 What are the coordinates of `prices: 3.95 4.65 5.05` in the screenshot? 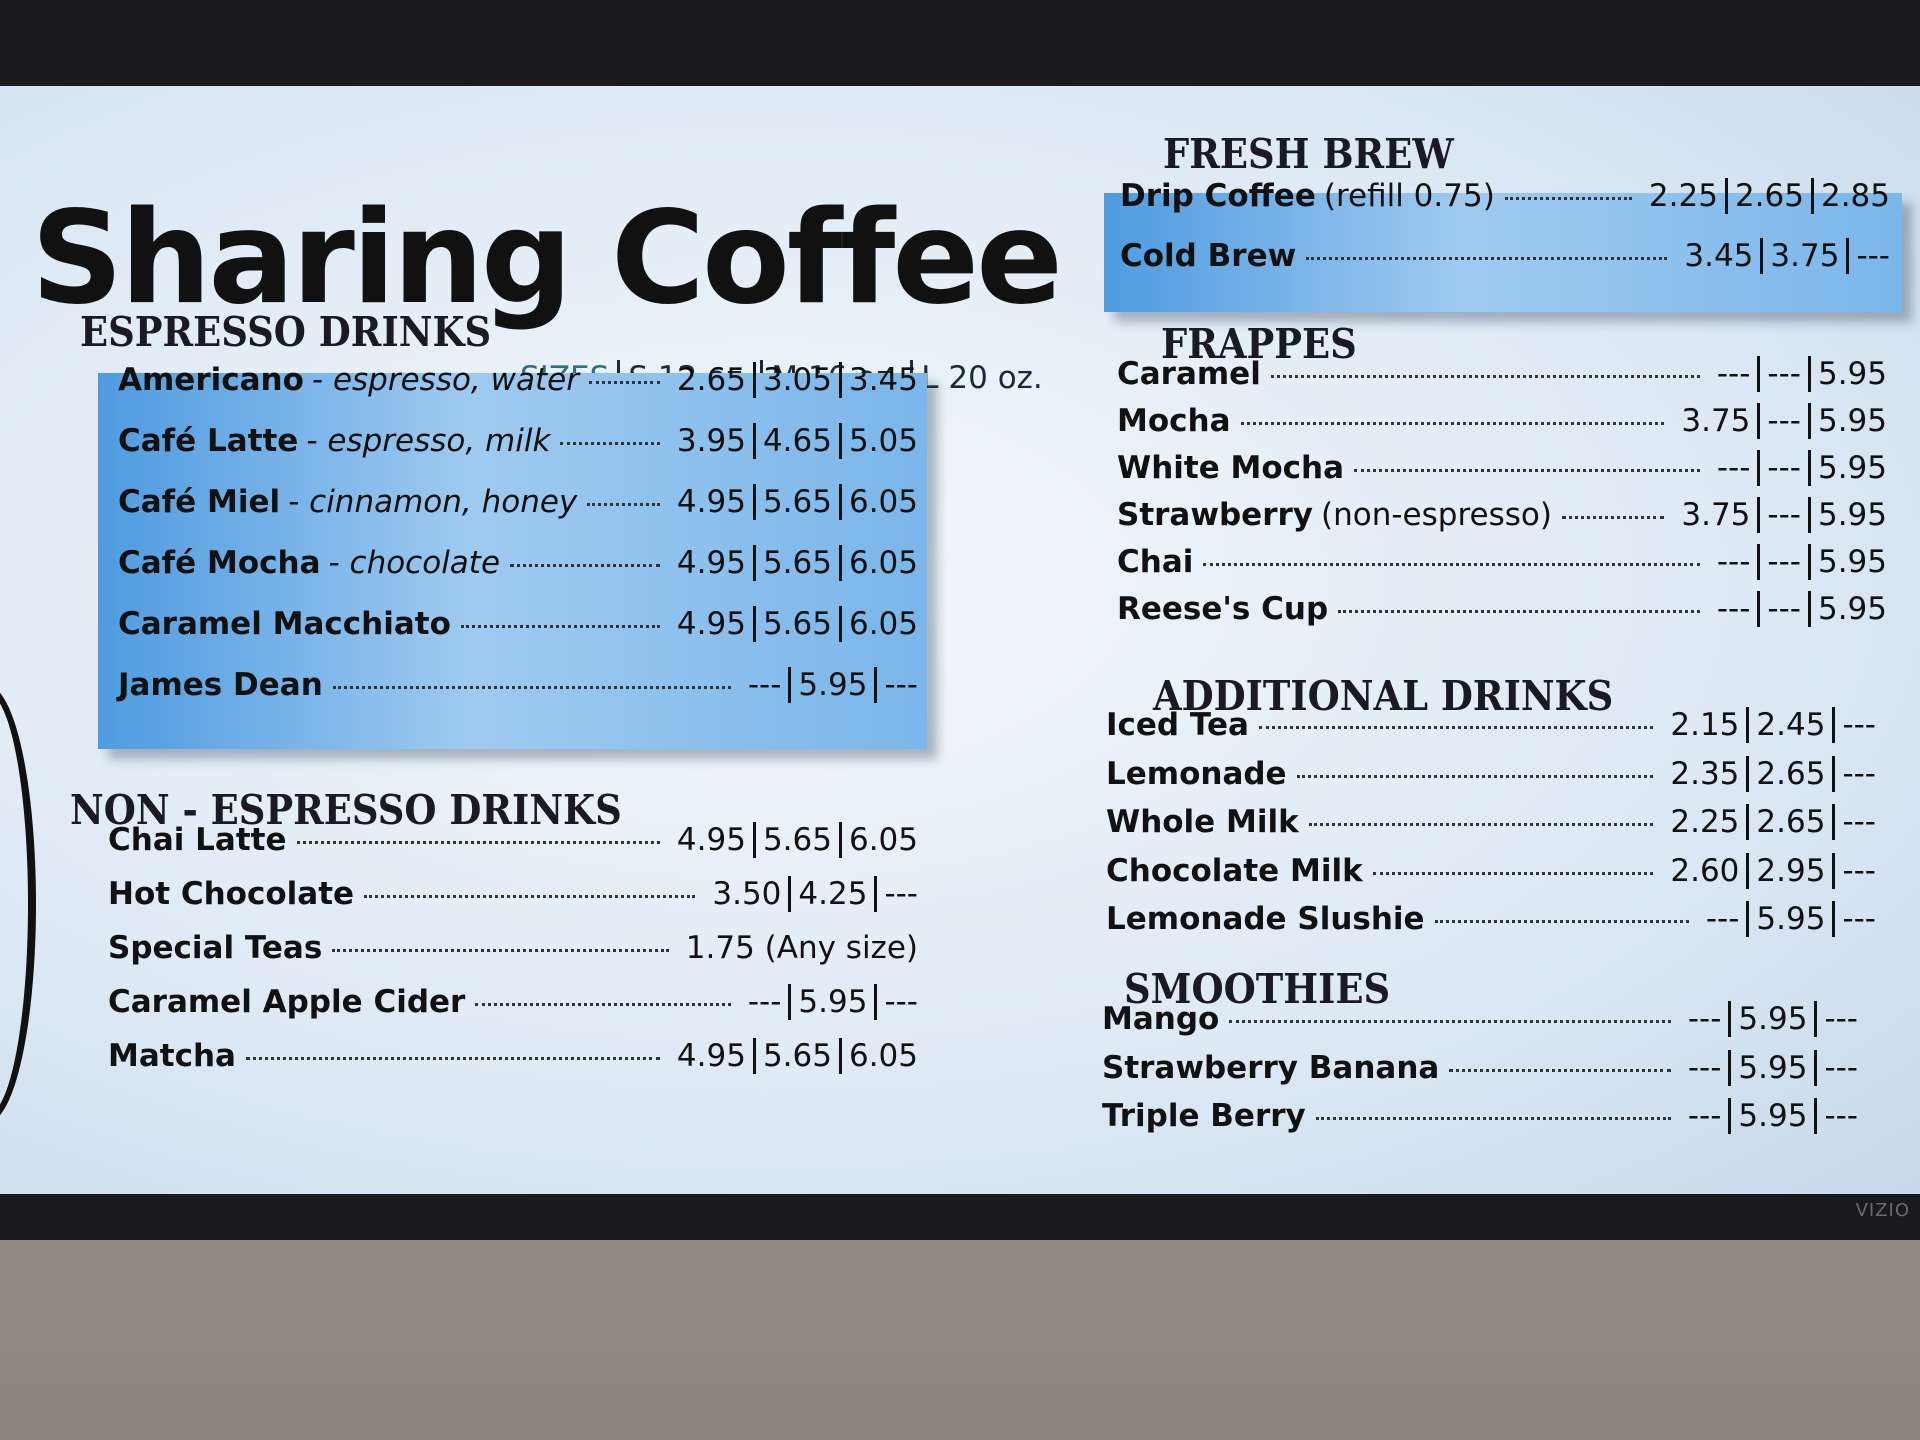 It's located at (794, 441).